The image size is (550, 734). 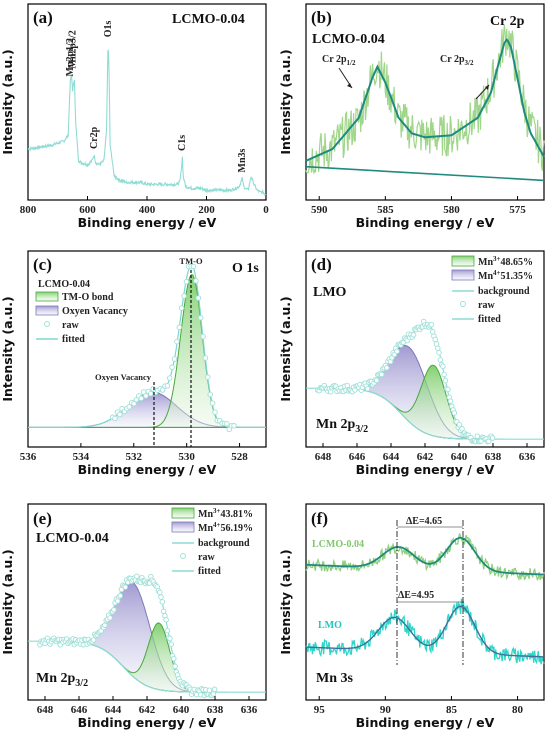 What do you see at coordinates (225, 527) in the screenshot?
I see `legend-mn4-e: Mn4+56.19%` at bounding box center [225, 527].